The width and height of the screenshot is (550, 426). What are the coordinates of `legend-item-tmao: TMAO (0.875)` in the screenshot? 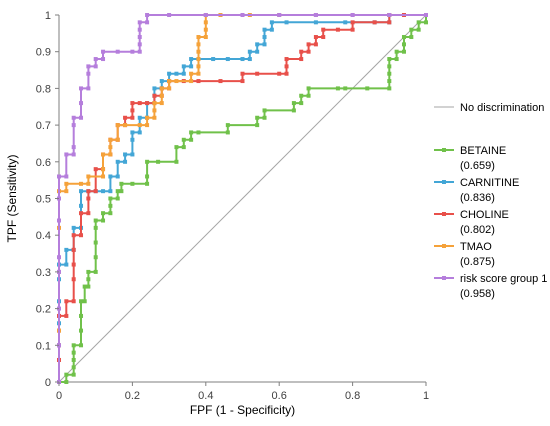 It's located at (464, 254).